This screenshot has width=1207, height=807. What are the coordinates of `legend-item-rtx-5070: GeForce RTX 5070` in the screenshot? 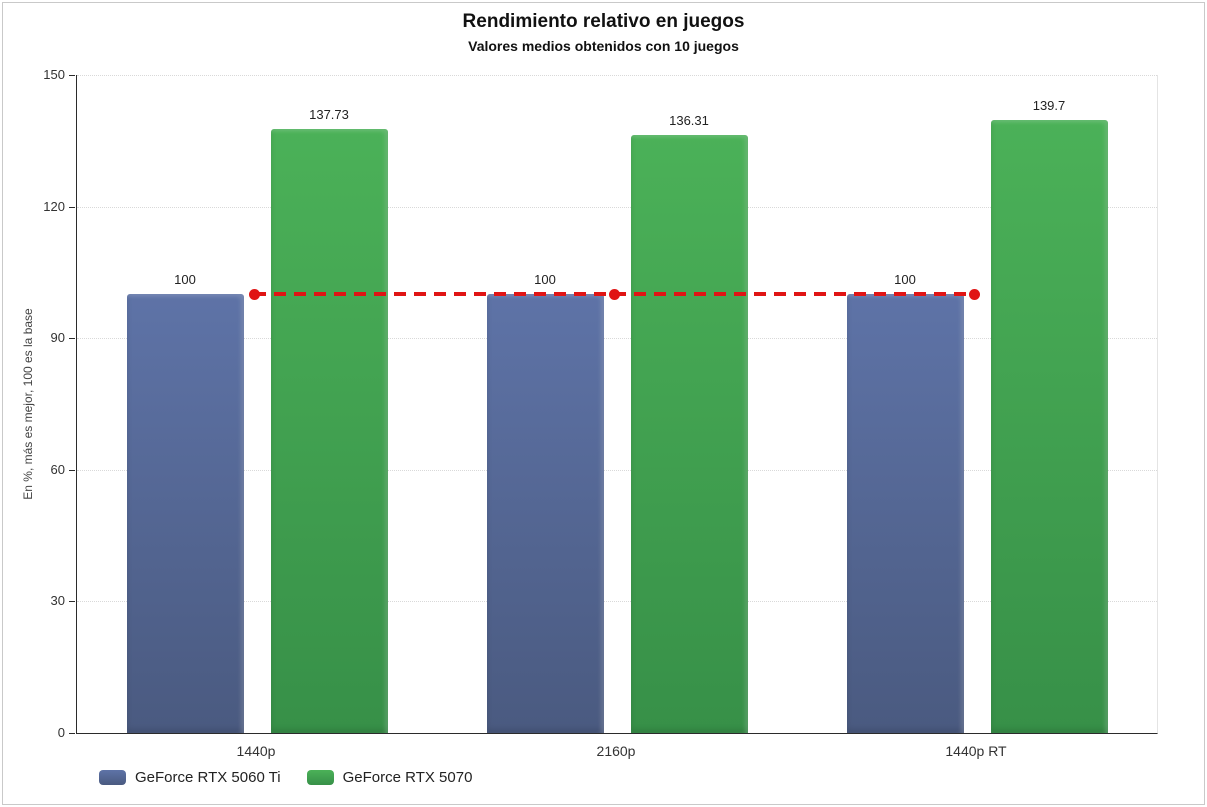 It's located at (389, 777).